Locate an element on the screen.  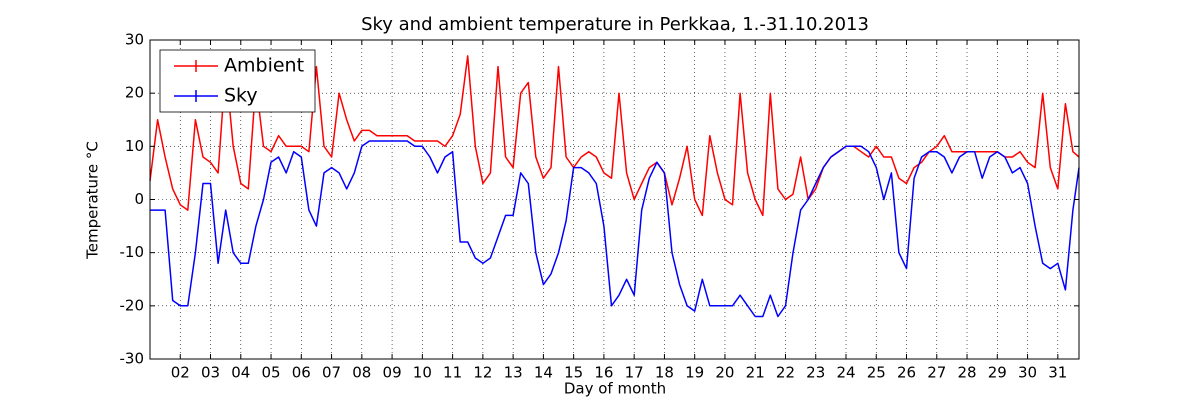
y-axis-label: Temperature °C is located at coordinates (93, 200).